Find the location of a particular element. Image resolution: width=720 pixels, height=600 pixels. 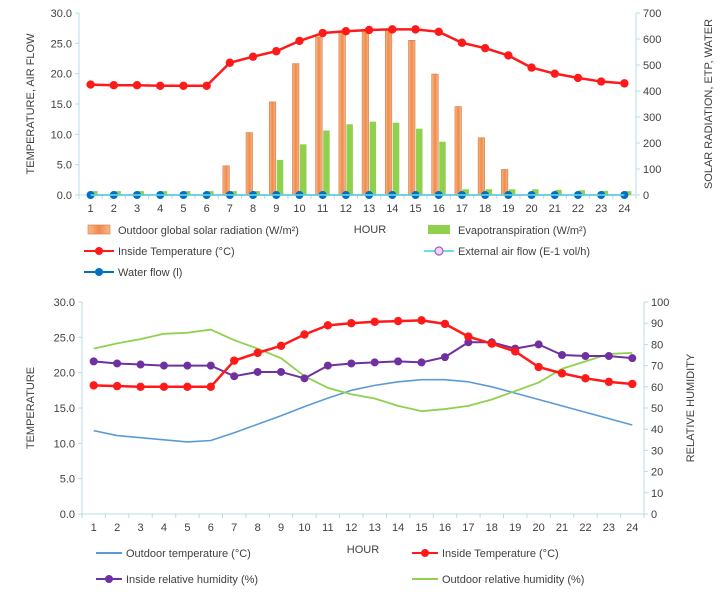

outdoor-temperature-line is located at coordinates (363, 410).